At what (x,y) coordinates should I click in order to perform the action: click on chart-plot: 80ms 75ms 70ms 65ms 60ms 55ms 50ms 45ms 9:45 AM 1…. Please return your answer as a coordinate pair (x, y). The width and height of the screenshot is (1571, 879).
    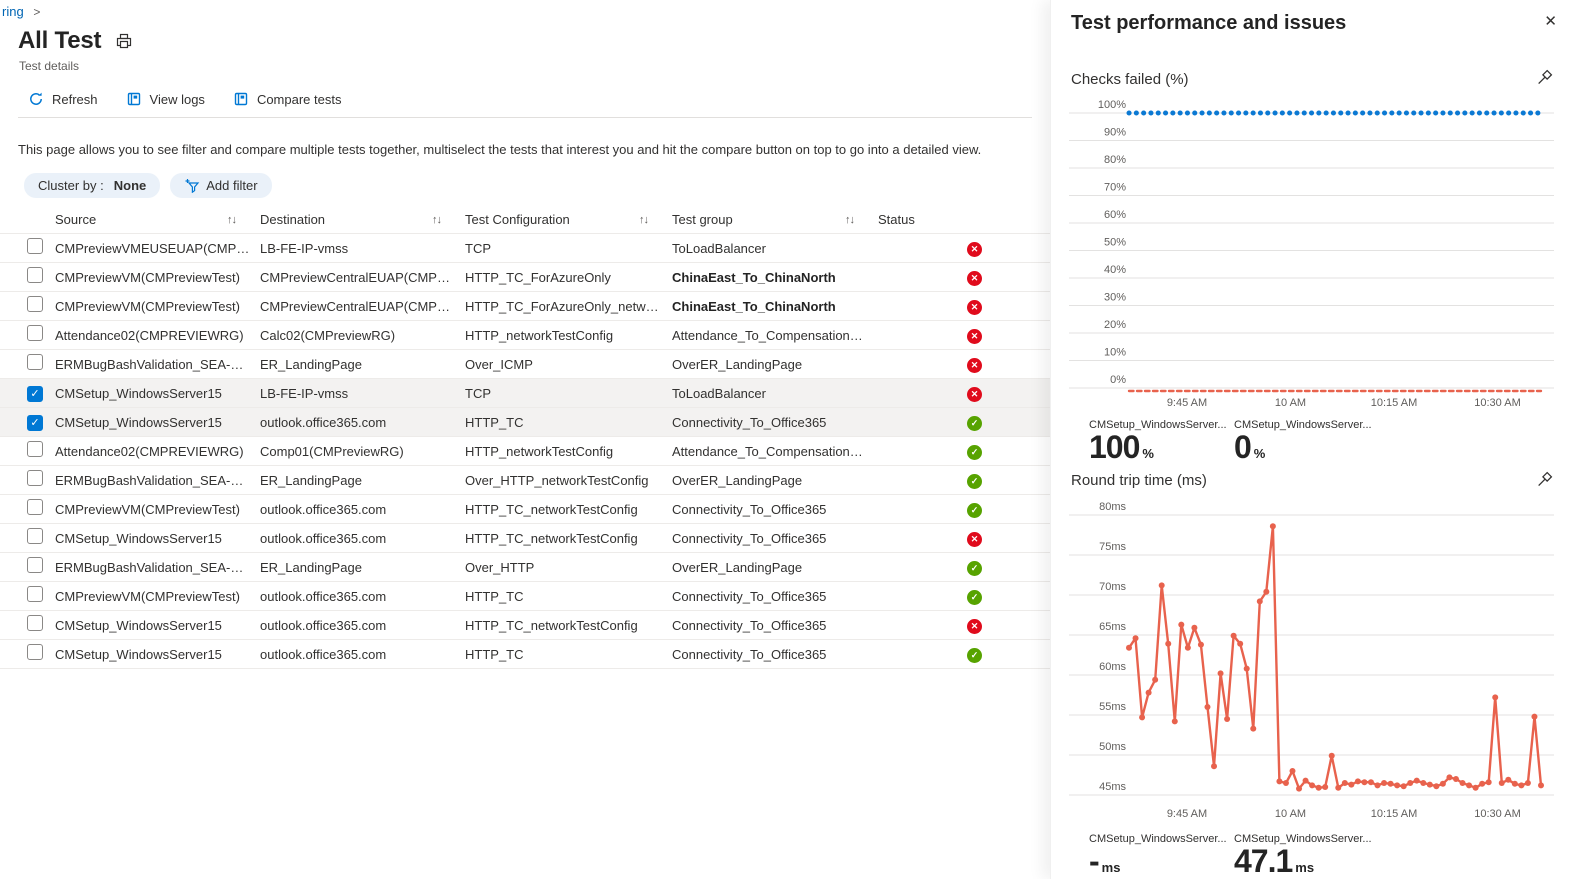
    Looking at the image, I should click on (1311, 660).